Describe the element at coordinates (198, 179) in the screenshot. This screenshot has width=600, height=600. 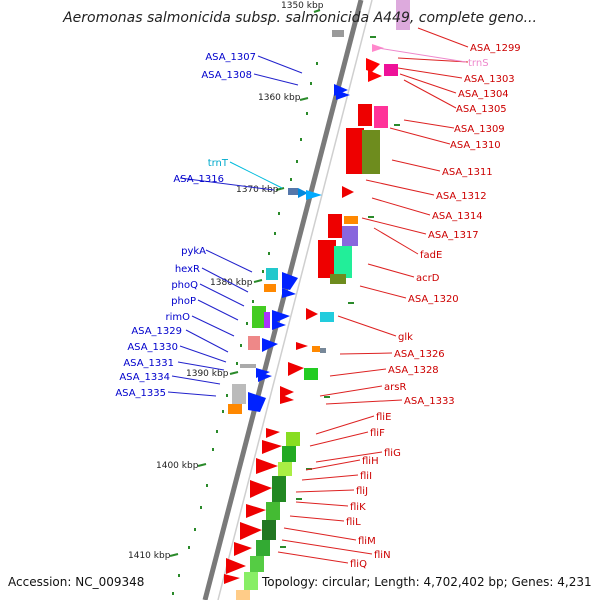
I see `gene-label: ASA_1316` at that location.